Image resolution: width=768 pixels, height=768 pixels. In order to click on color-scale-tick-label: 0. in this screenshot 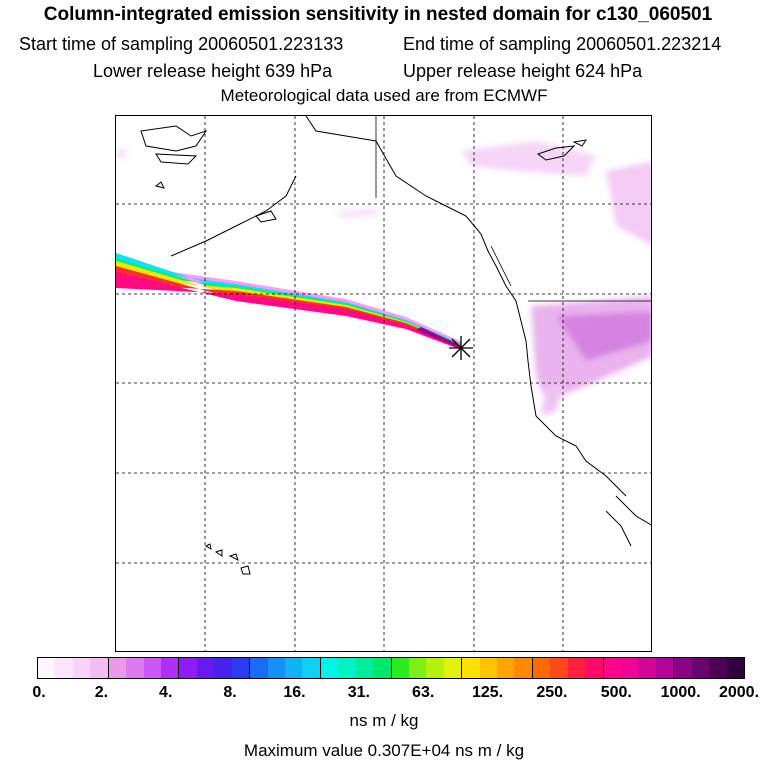, I will do `click(39, 692)`.